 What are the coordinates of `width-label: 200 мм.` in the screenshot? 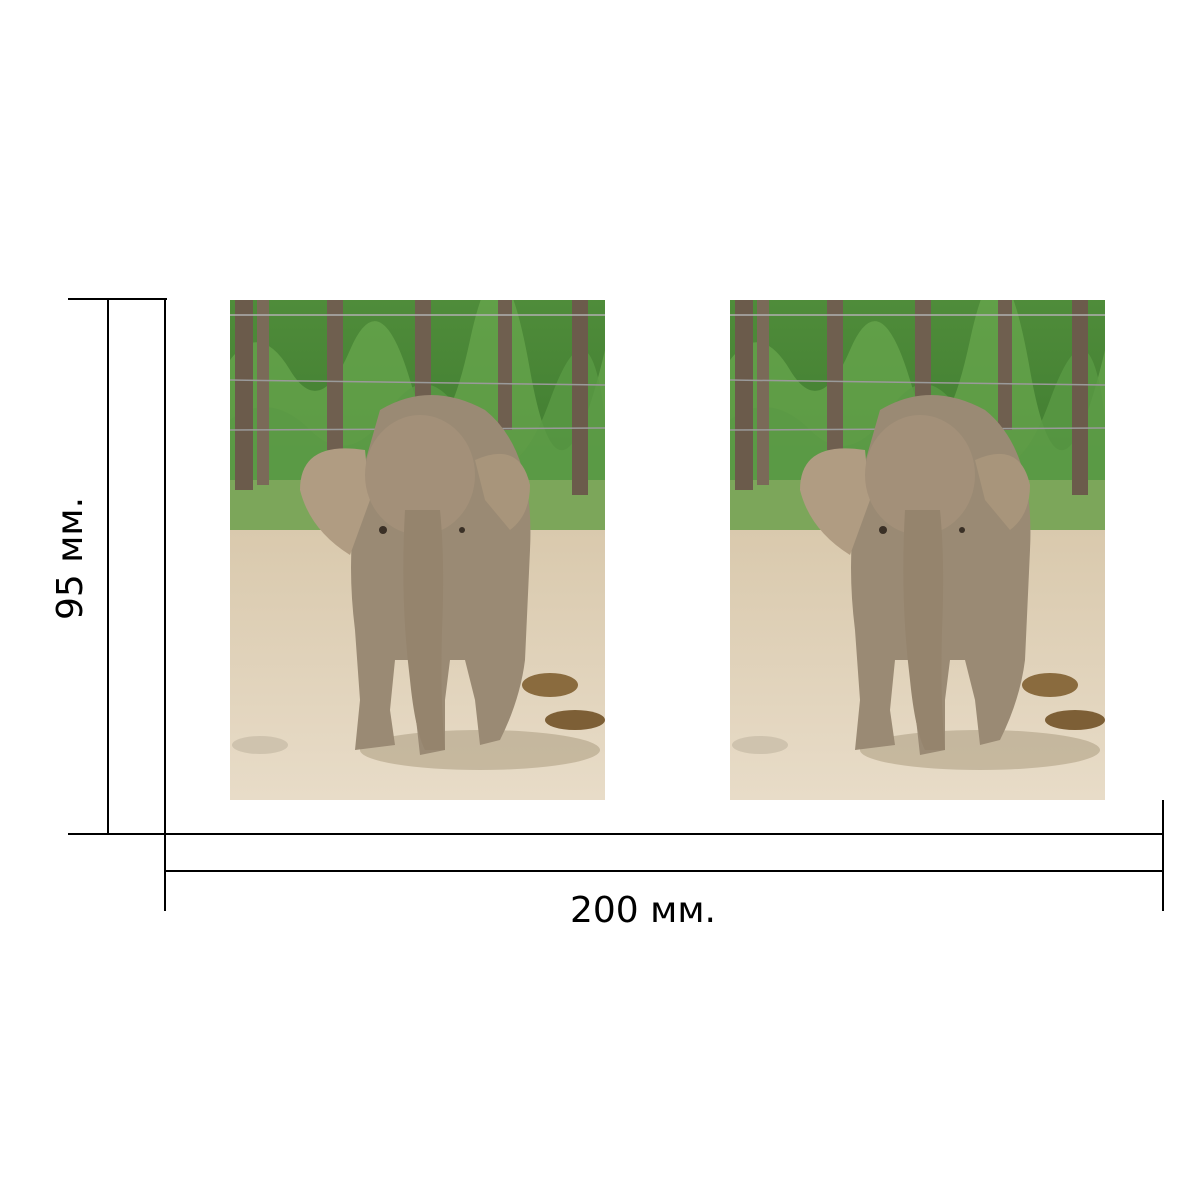 It's located at (643, 910).